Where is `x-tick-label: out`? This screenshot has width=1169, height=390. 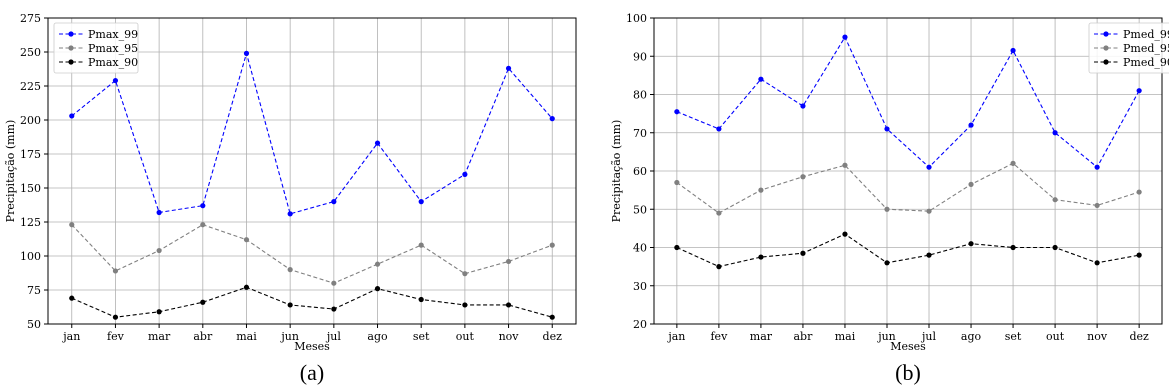 x-tick-label: out is located at coordinates (465, 336).